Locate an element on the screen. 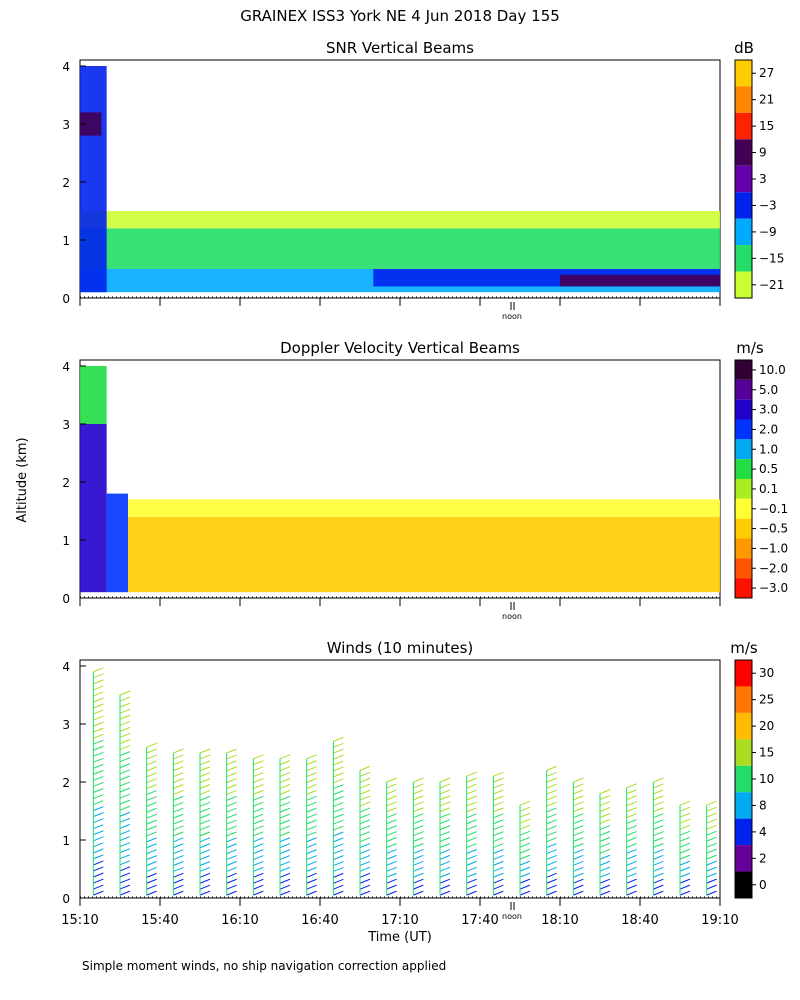  x-tick-label: 18:10 is located at coordinates (559, 920).